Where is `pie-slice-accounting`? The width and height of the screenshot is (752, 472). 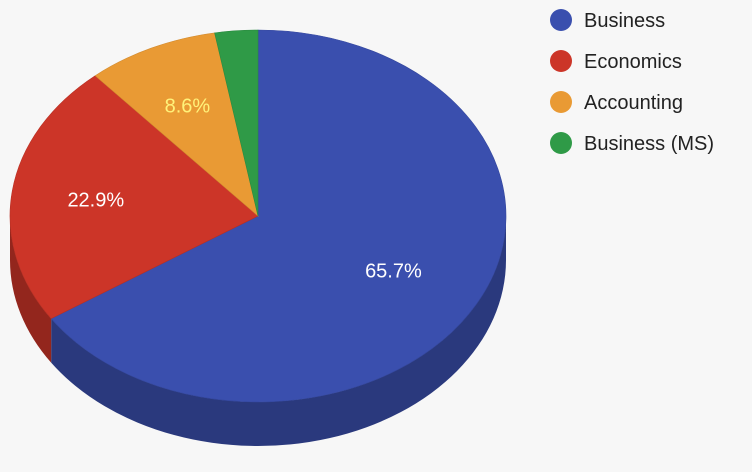
pie-slice-accounting is located at coordinates (176, 124).